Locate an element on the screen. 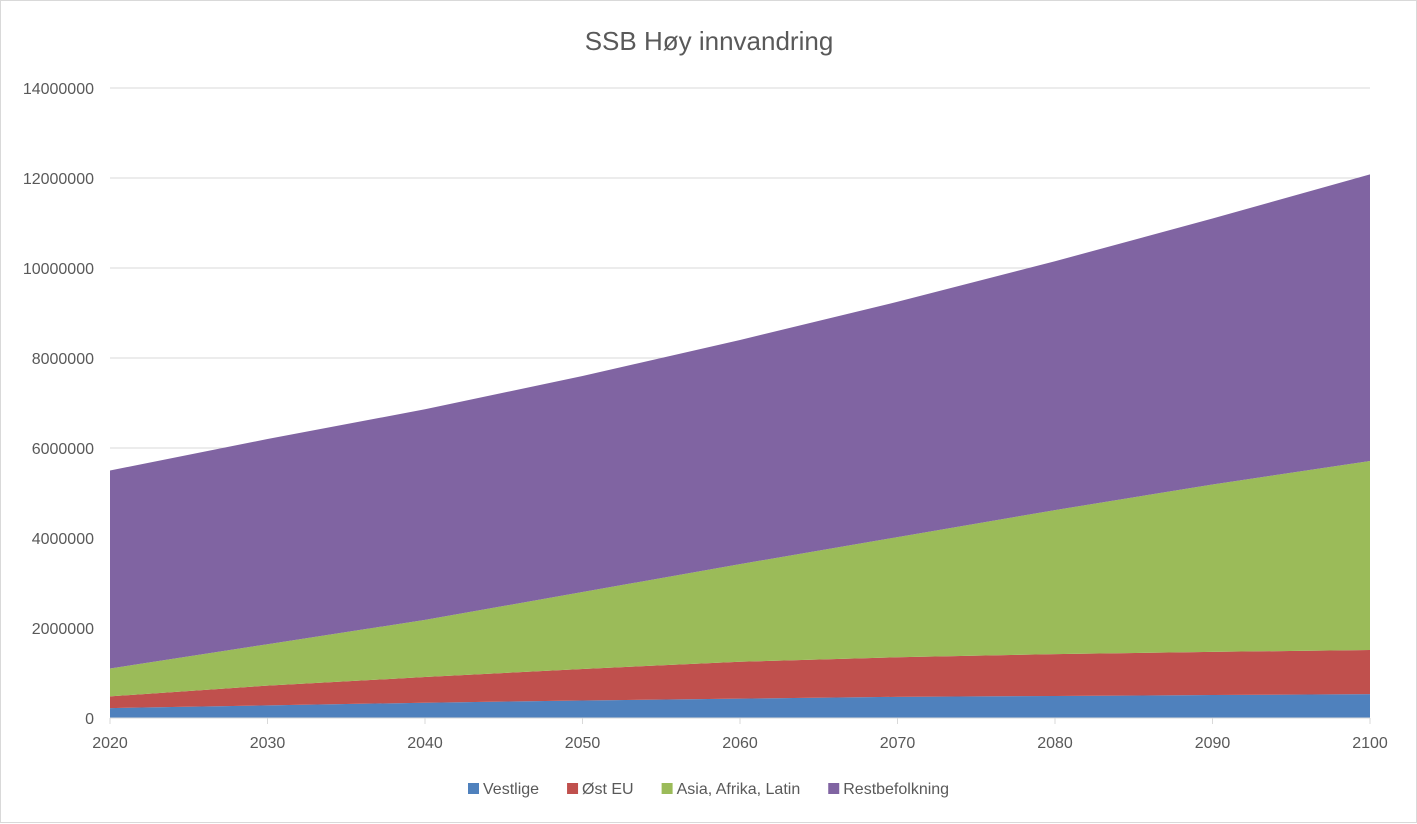  area-øst-eu is located at coordinates (740, 679).